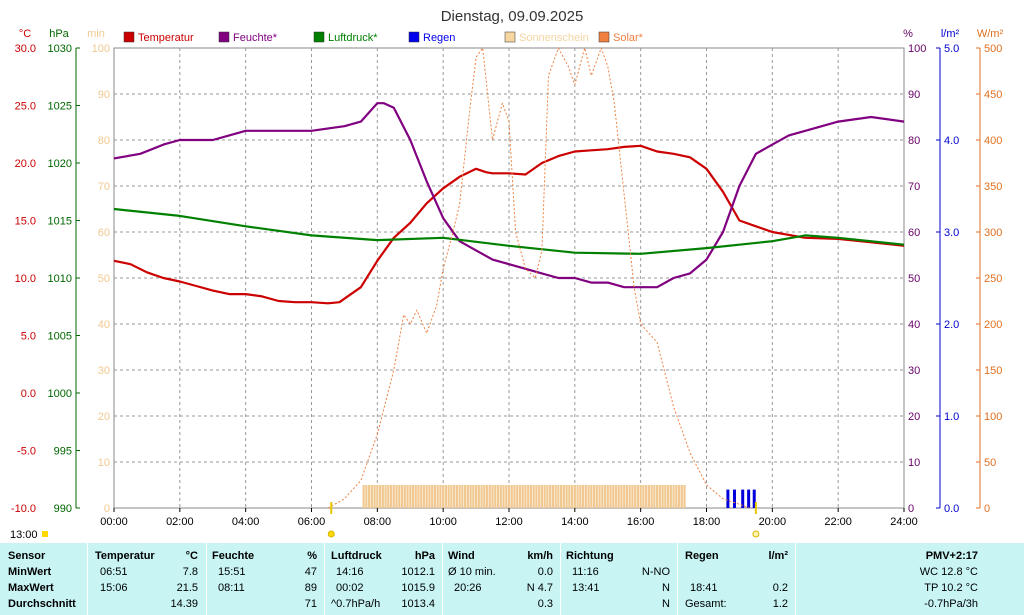  I want to click on humidity-tick-label: 80, so click(914, 141).